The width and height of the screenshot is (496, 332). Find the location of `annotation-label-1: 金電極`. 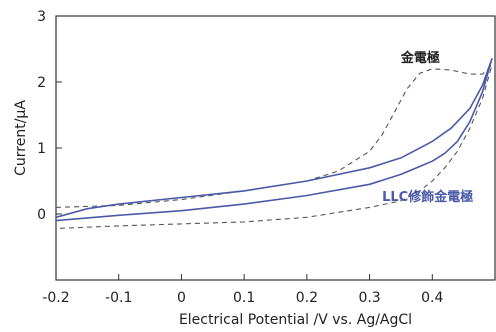

annotation-label-1: 金電極 is located at coordinates (420, 58).